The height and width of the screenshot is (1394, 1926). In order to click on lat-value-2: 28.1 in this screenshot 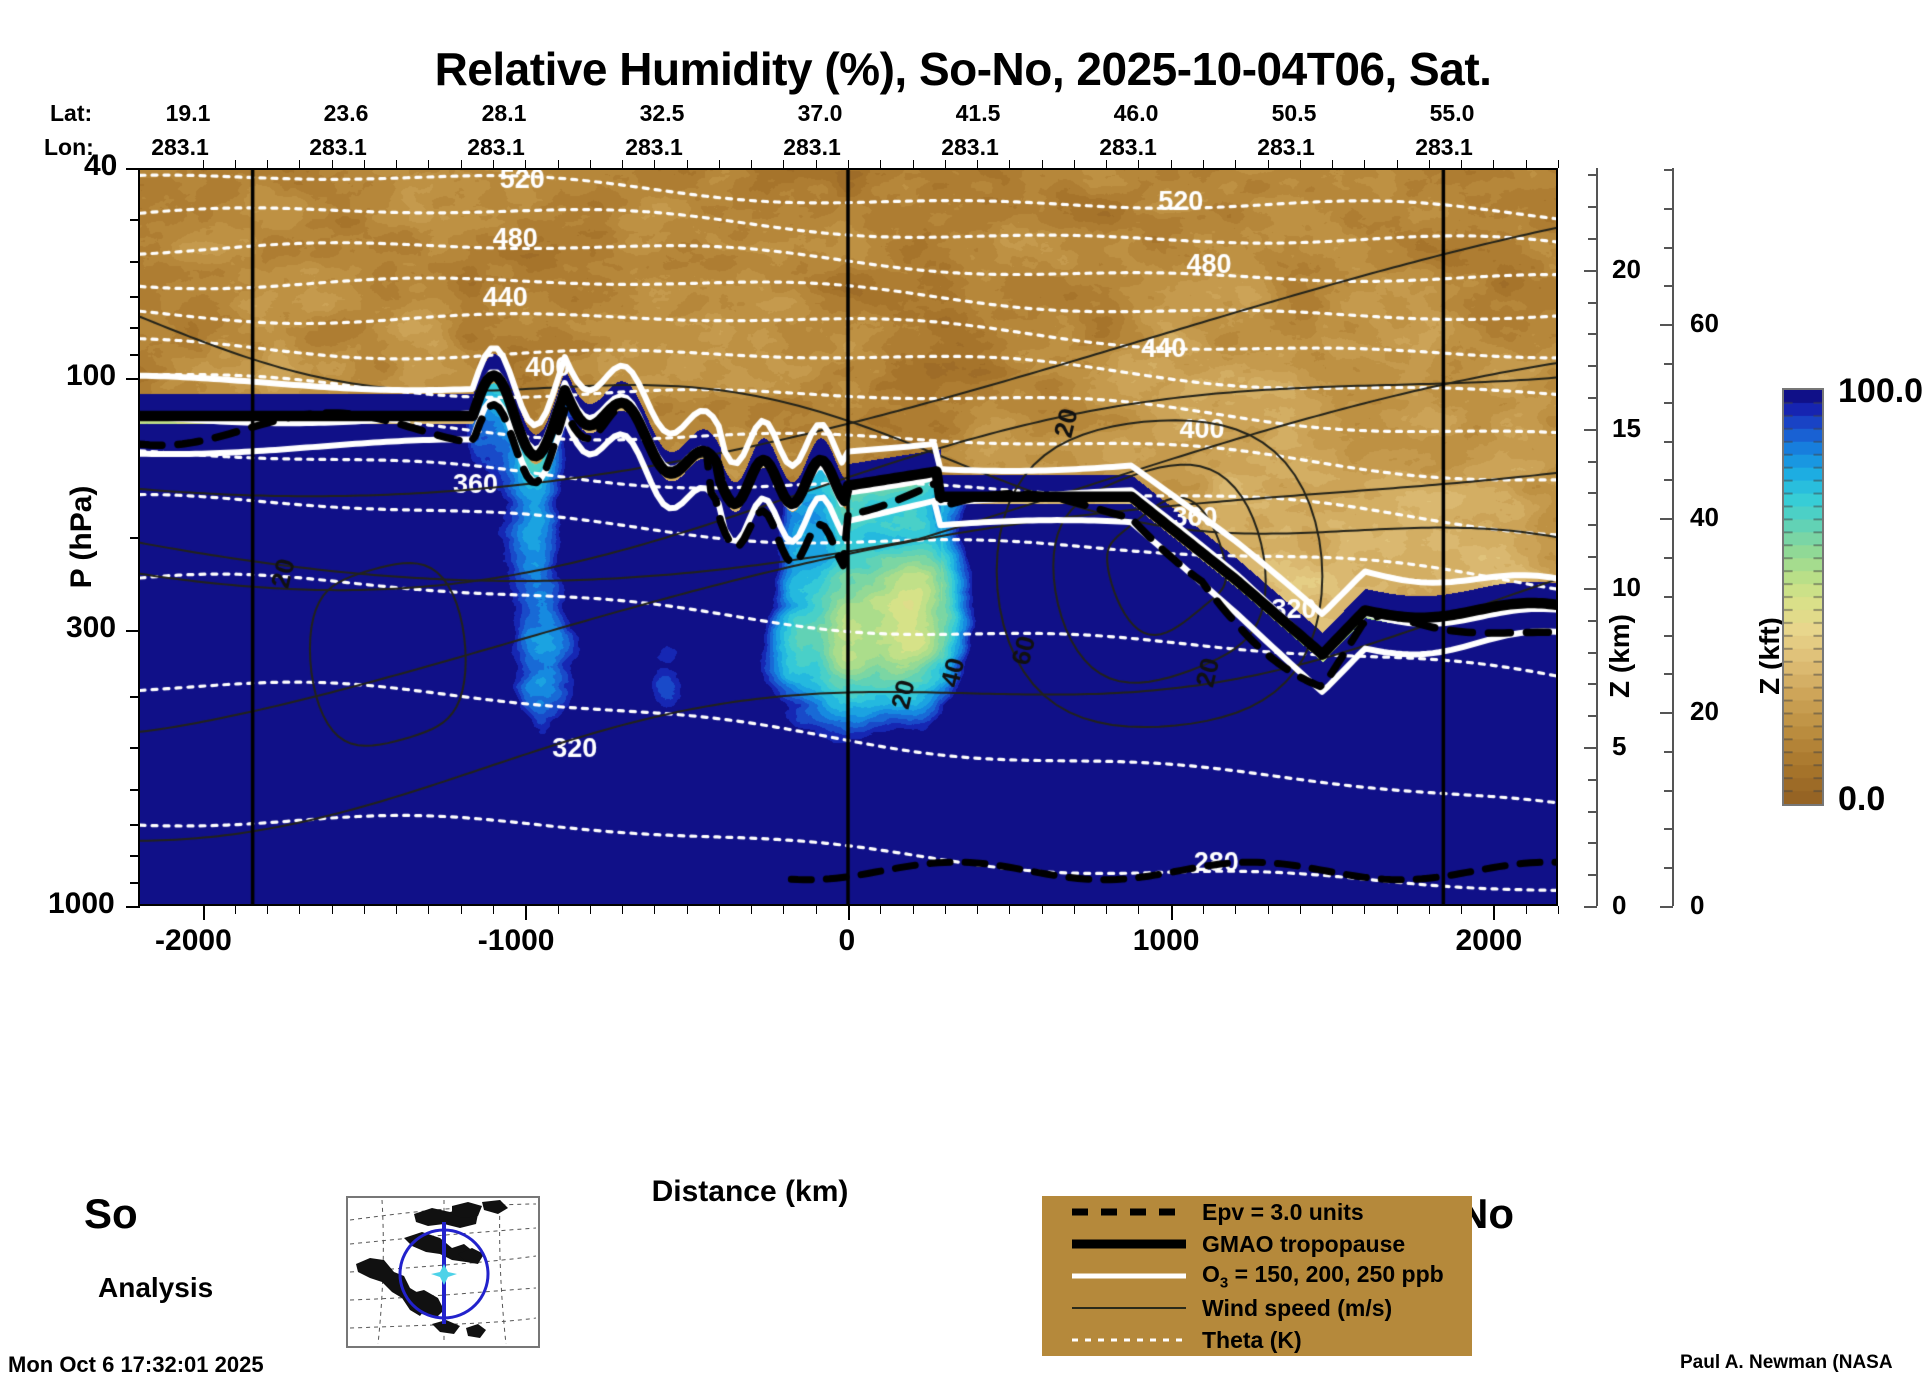, I will do `click(504, 113)`.